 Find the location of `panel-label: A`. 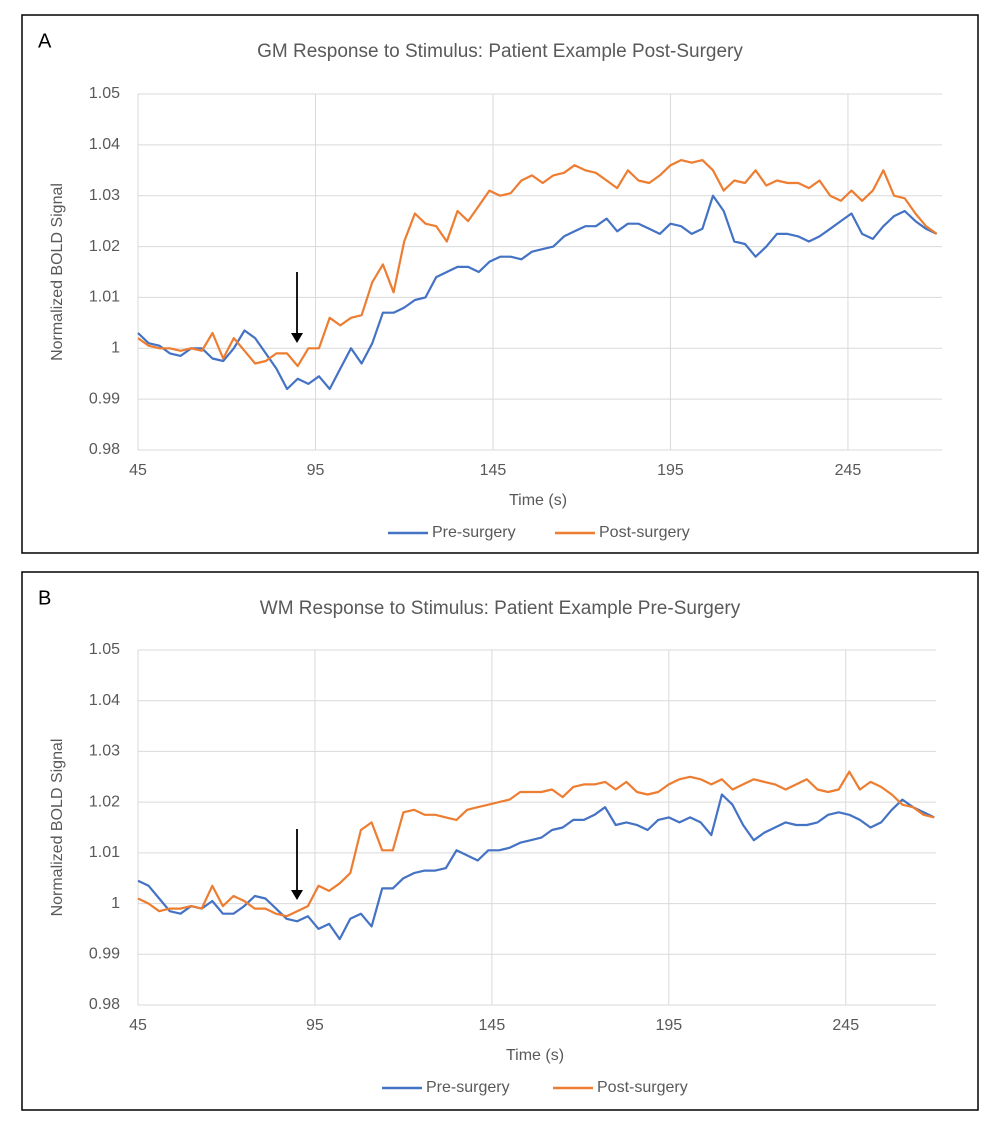

panel-label: A is located at coordinates (45, 41).